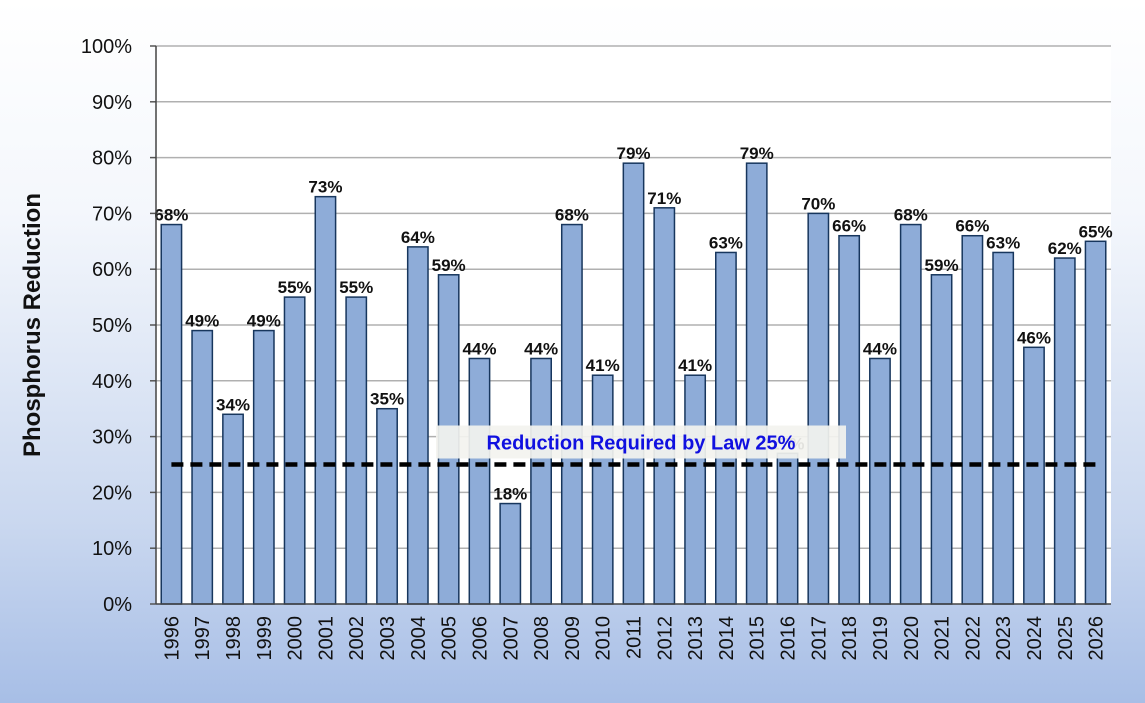  I want to click on data-label: 62%, so click(1065, 248).